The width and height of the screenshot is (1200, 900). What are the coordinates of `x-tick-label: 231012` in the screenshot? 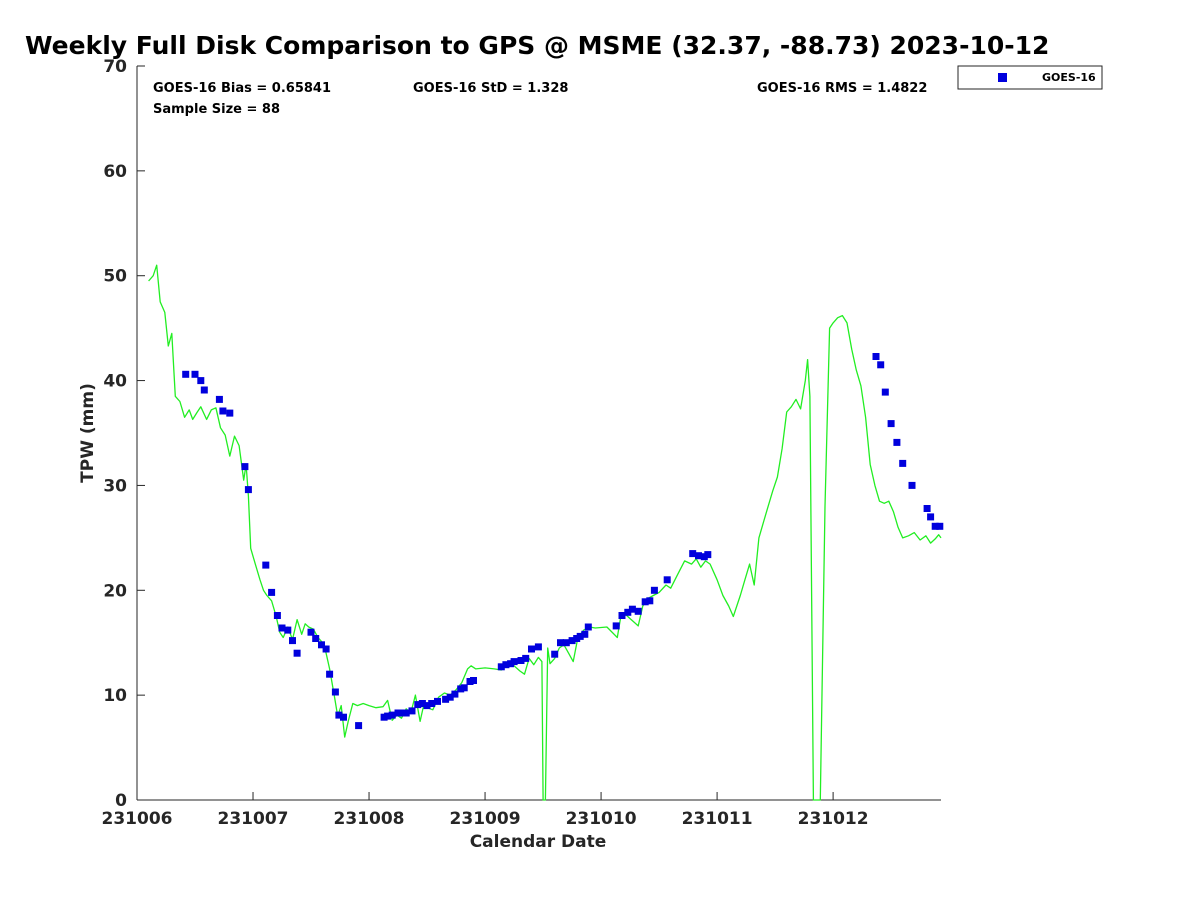 It's located at (833, 819).